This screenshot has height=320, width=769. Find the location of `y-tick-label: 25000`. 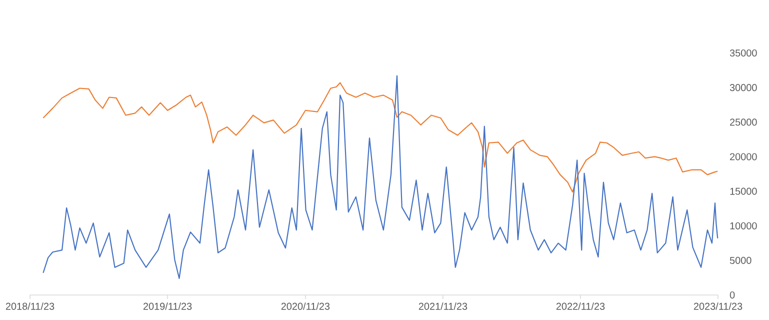

y-tick-label: 25000 is located at coordinates (743, 122).